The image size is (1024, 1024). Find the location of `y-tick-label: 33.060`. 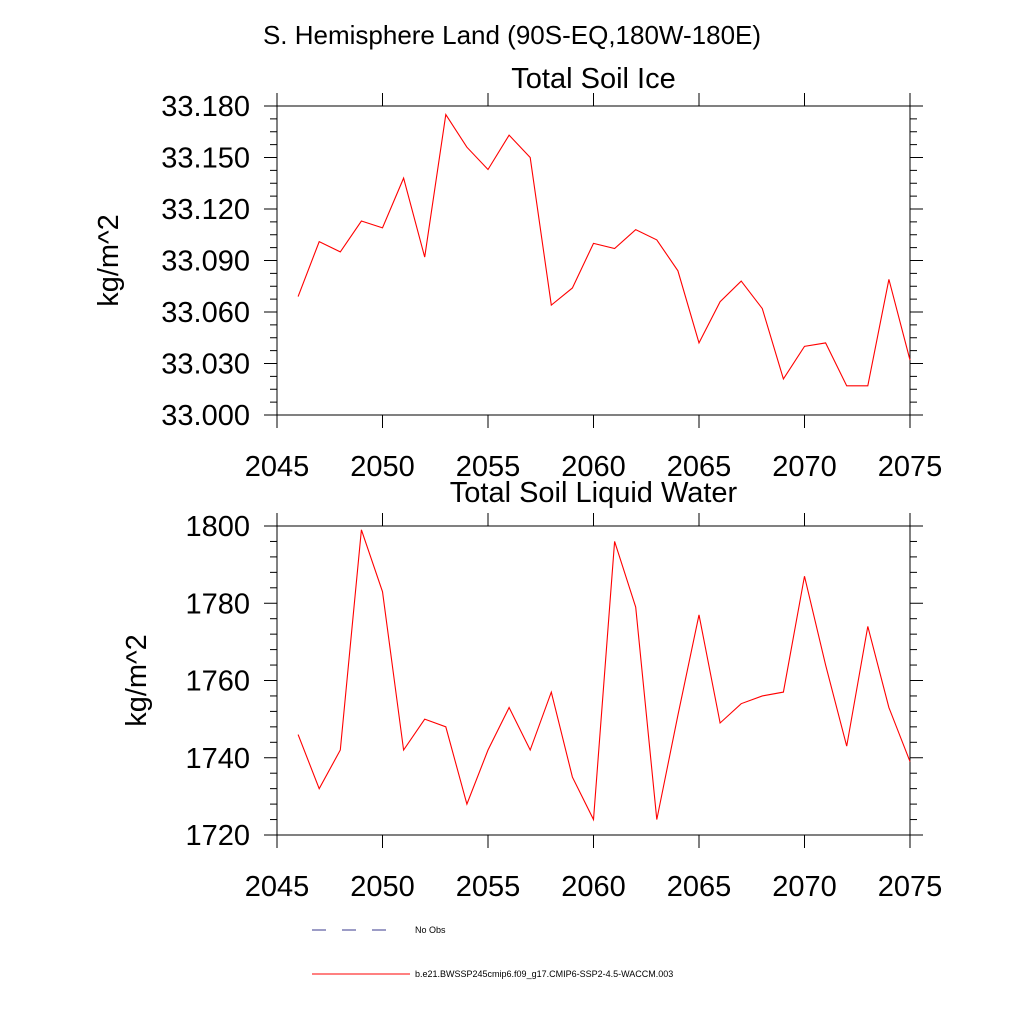

y-tick-label: 33.060 is located at coordinates (205, 313).